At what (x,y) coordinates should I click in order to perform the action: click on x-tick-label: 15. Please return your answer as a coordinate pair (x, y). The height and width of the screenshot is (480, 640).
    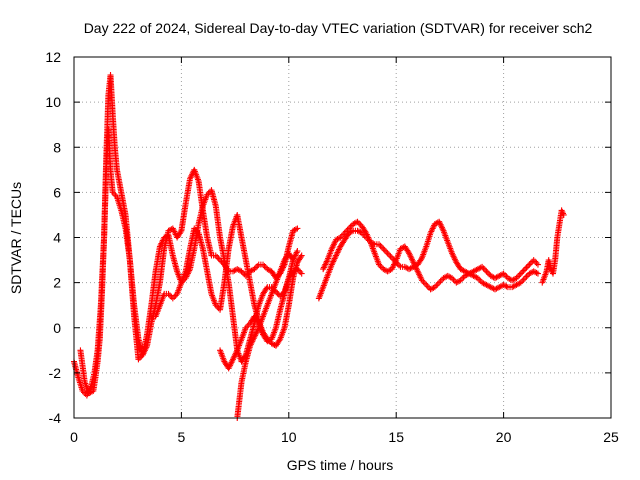
    Looking at the image, I should click on (396, 437).